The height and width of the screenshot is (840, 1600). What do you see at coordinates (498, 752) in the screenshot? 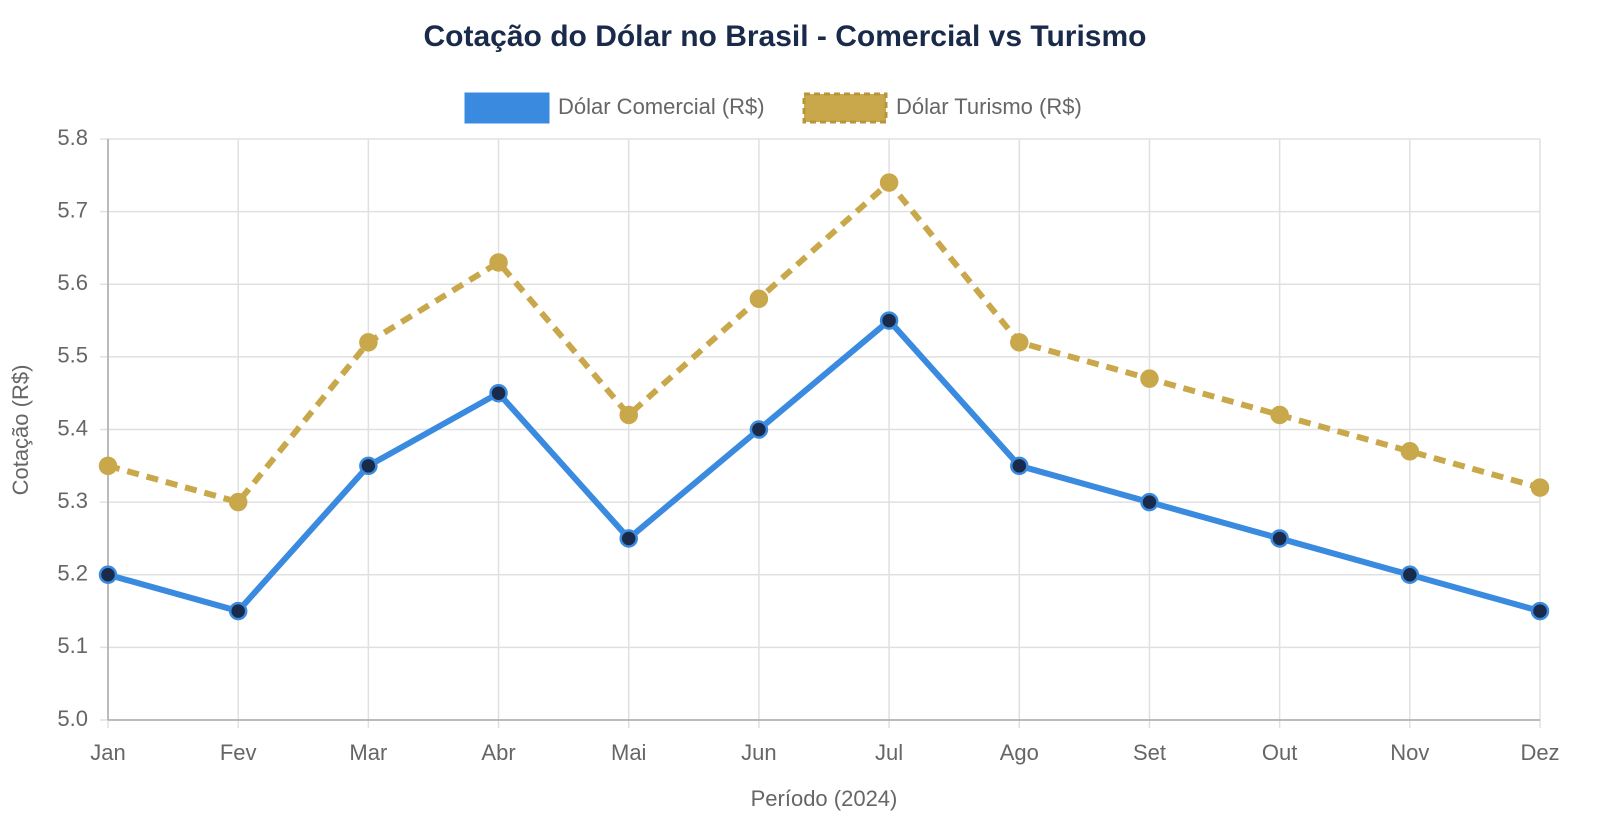
I see `x-tick-label: Abr` at bounding box center [498, 752].